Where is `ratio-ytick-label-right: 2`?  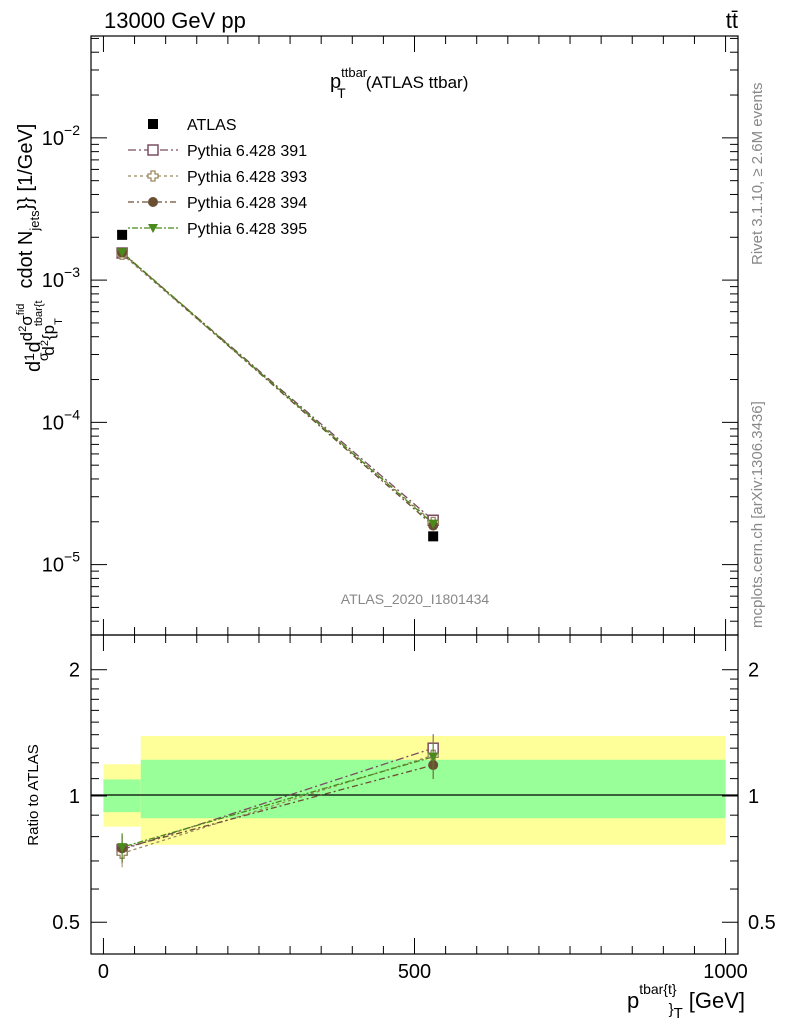 ratio-ytick-label-right: 2 is located at coordinates (753, 671).